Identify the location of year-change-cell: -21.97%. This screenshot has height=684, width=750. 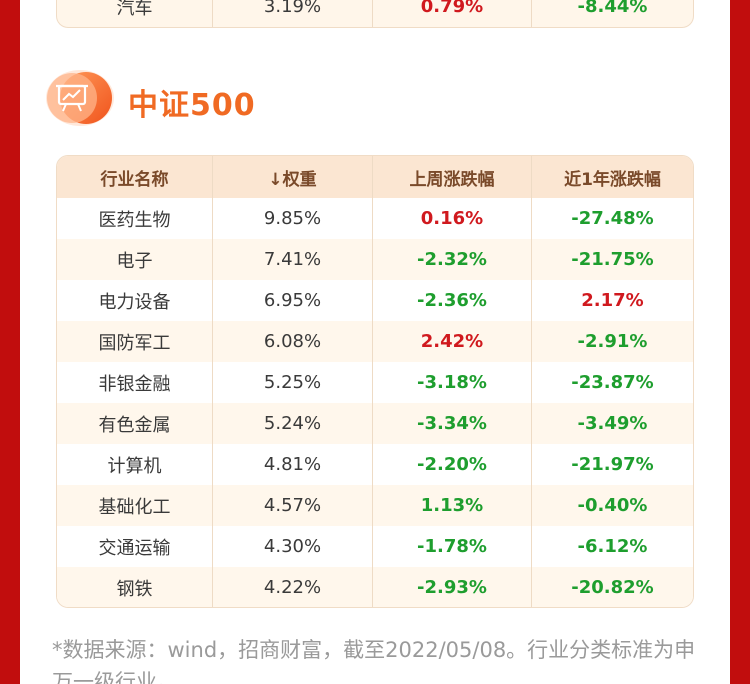
(612, 464).